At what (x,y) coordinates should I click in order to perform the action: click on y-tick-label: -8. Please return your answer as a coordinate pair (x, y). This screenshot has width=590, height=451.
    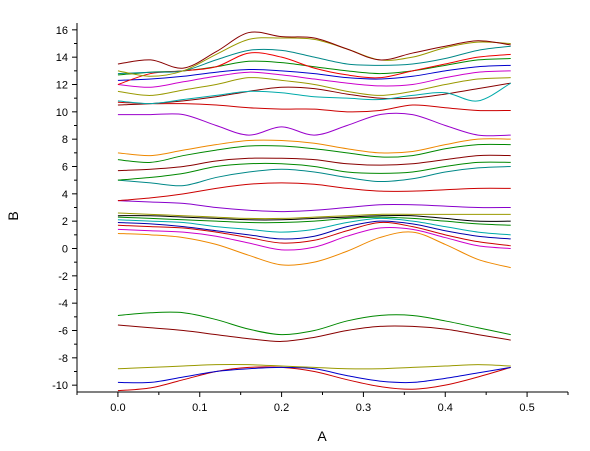
    Looking at the image, I should click on (63, 359).